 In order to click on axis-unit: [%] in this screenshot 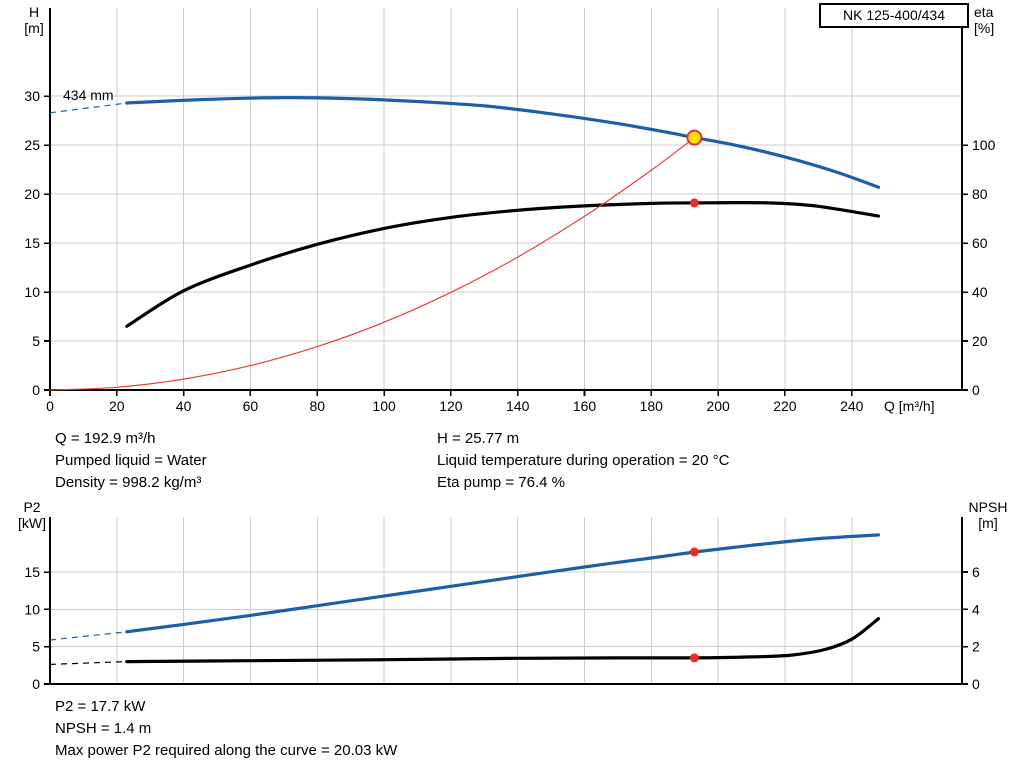, I will do `click(984, 28)`.